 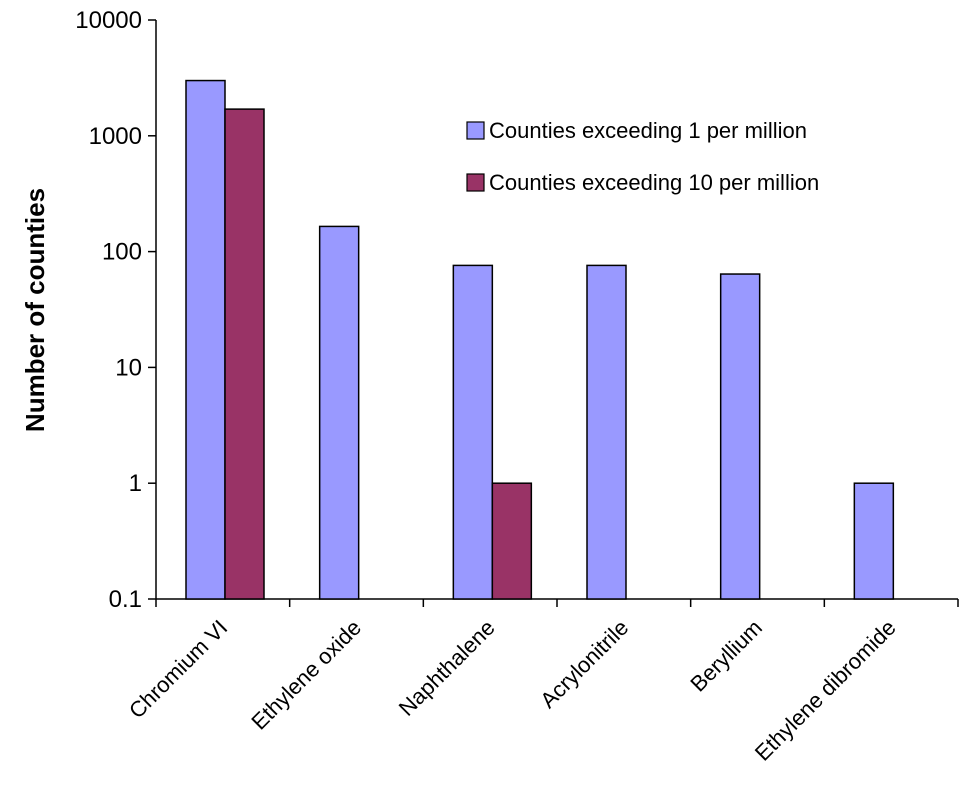 I want to click on y-axis-label: Number of counties, so click(x=35, y=310).